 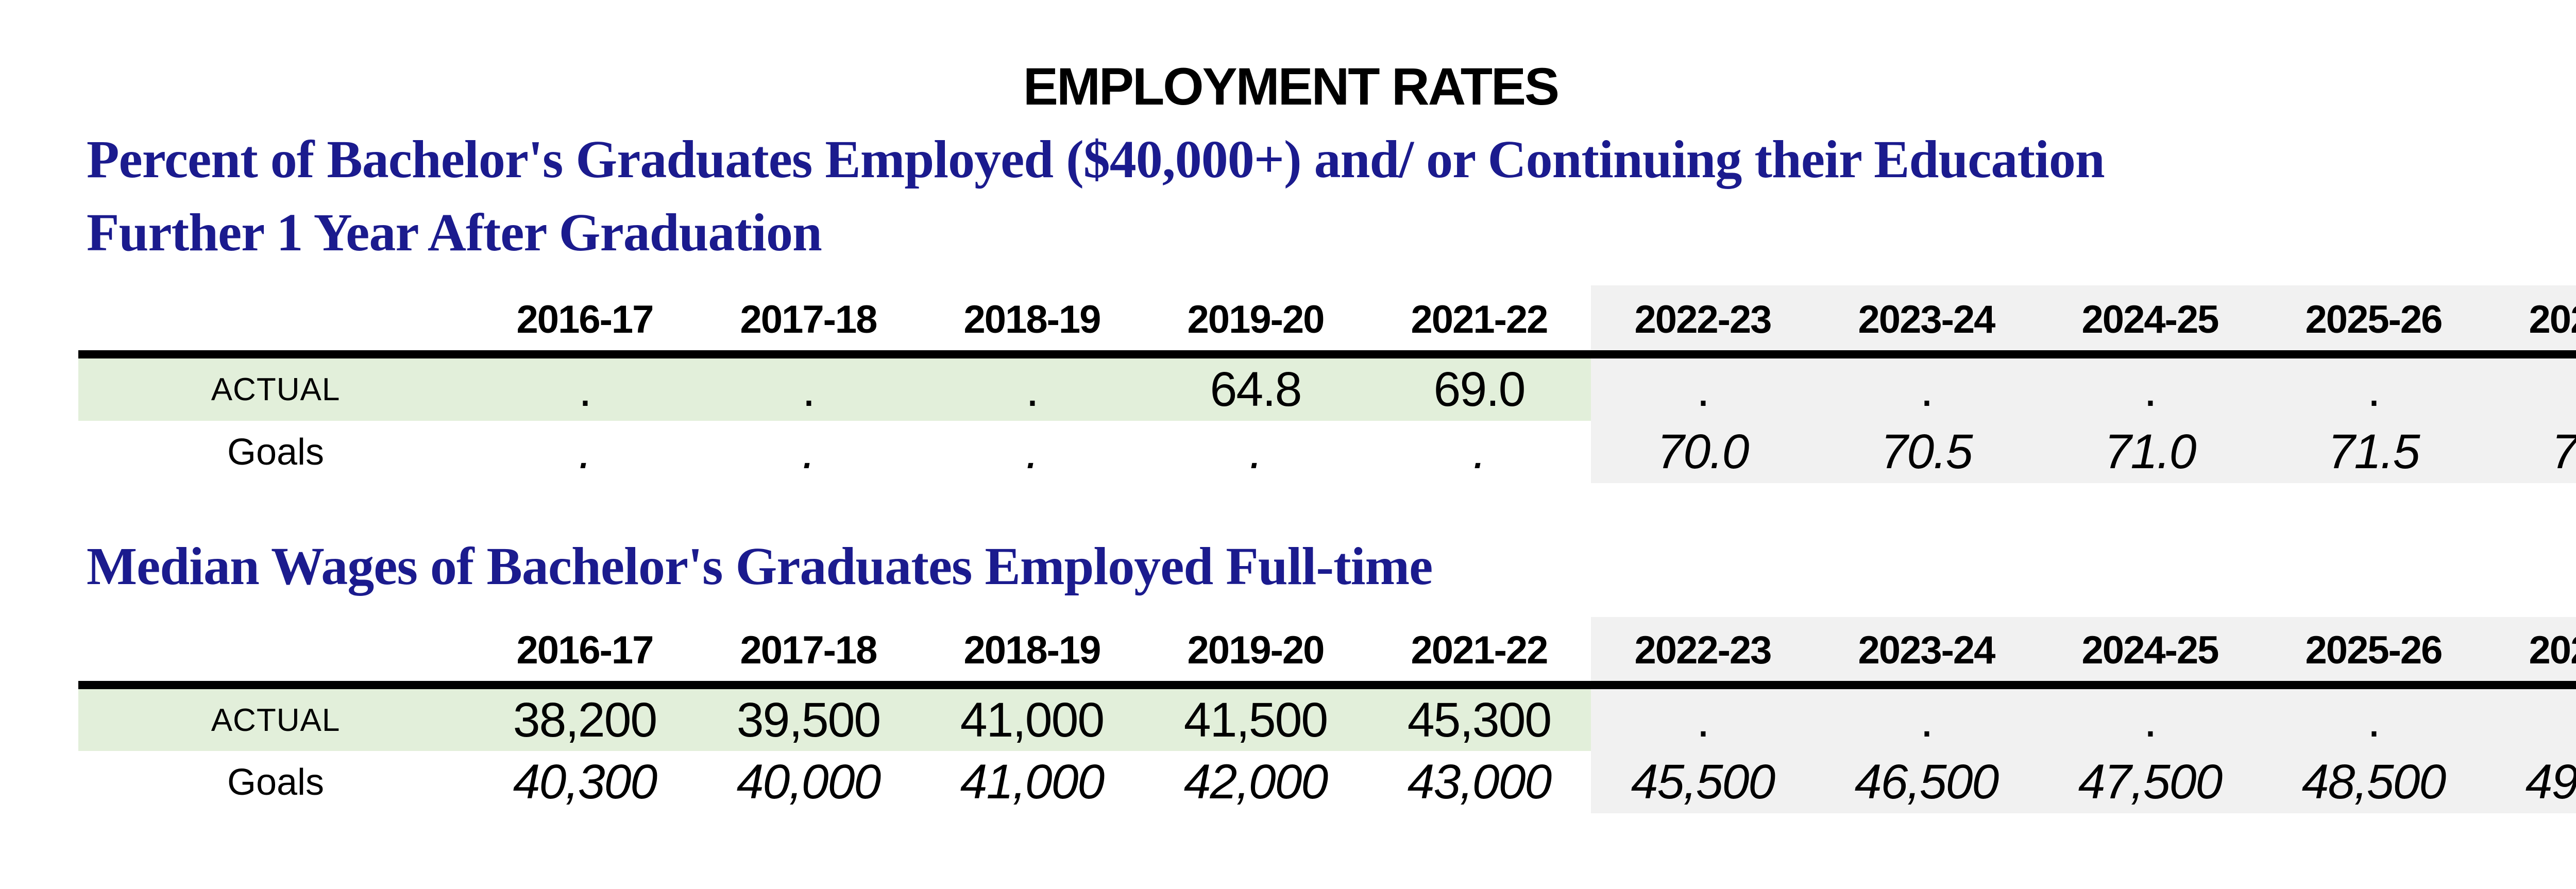 What do you see at coordinates (585, 782) in the screenshot?
I see `table-cell: 40,300` at bounding box center [585, 782].